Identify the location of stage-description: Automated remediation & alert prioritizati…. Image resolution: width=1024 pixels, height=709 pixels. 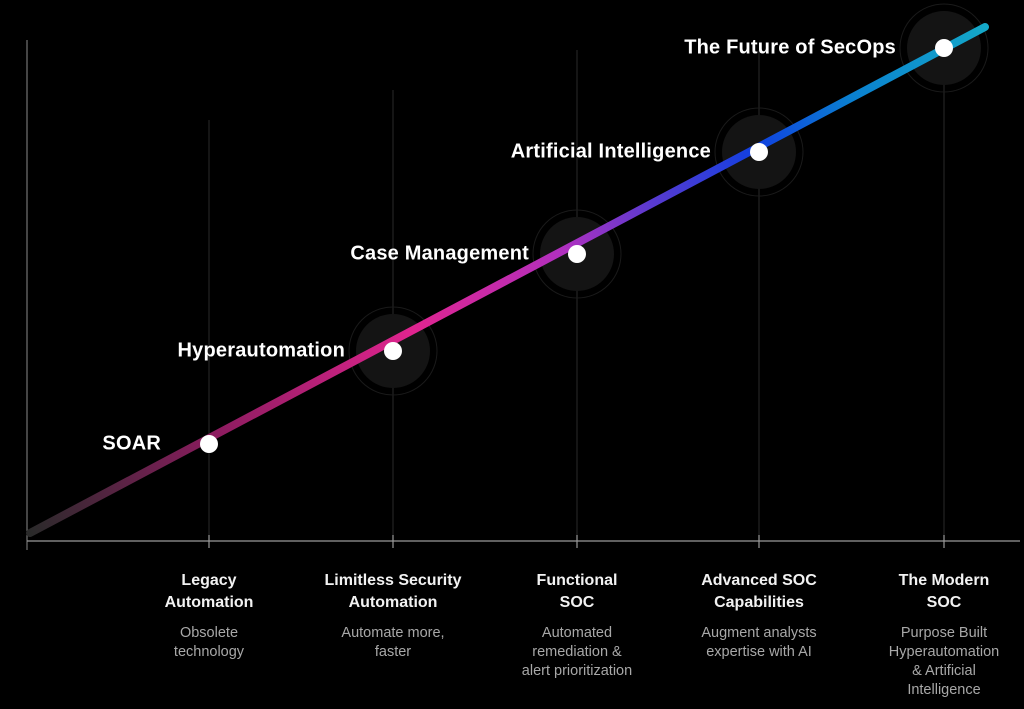
(577, 652).